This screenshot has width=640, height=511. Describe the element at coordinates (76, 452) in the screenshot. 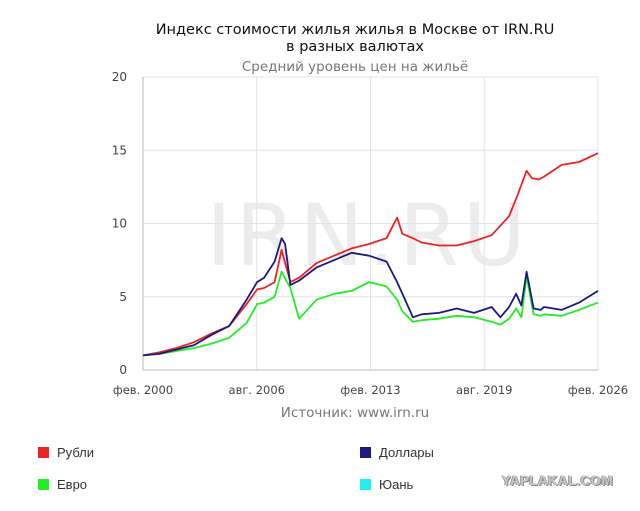

I see `legend-label-rubles: Рубли` at that location.